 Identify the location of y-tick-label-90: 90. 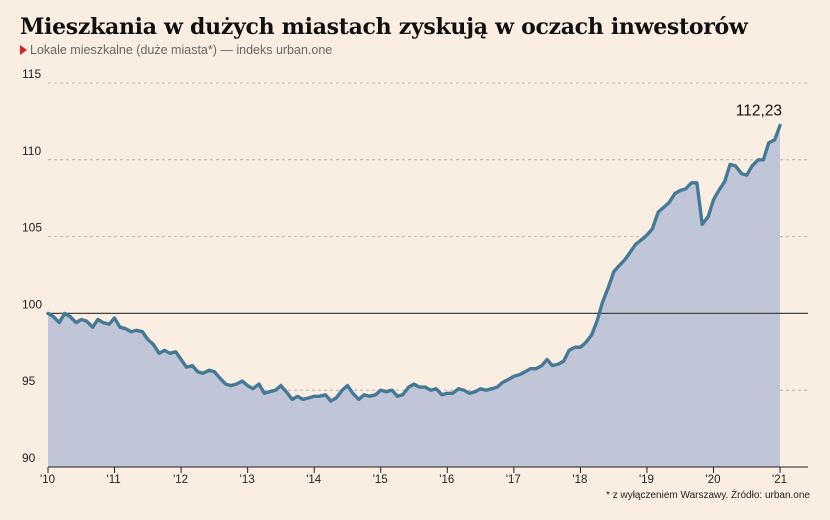
(29, 458).